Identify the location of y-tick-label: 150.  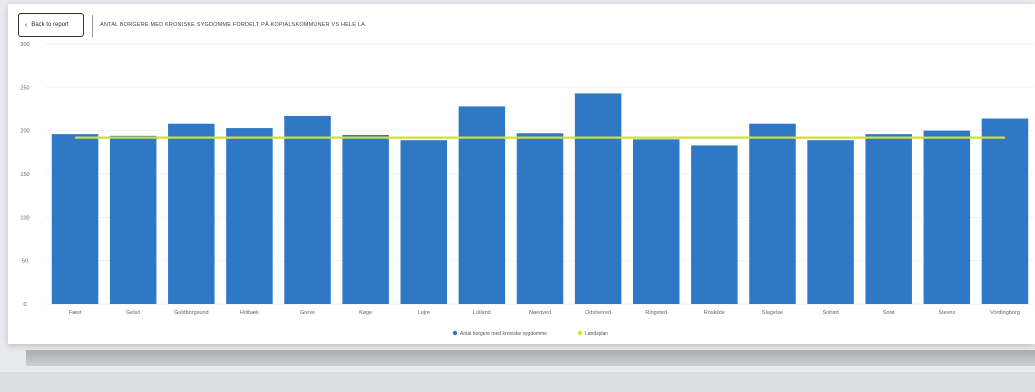
(24, 175).